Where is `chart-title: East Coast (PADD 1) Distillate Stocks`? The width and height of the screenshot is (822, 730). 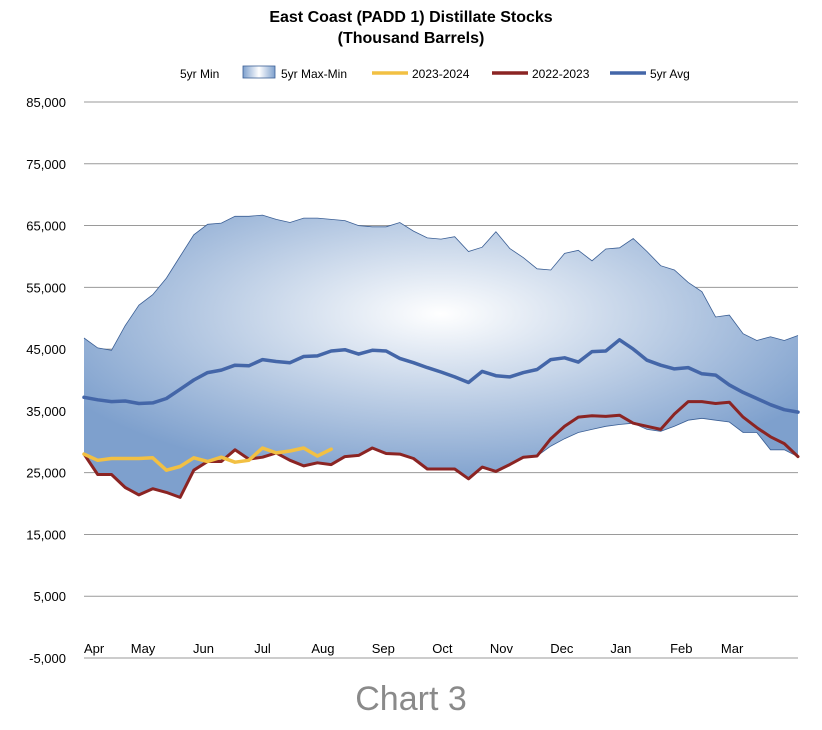
chart-title: East Coast (PADD 1) Distillate Stocks is located at coordinates (410, 17).